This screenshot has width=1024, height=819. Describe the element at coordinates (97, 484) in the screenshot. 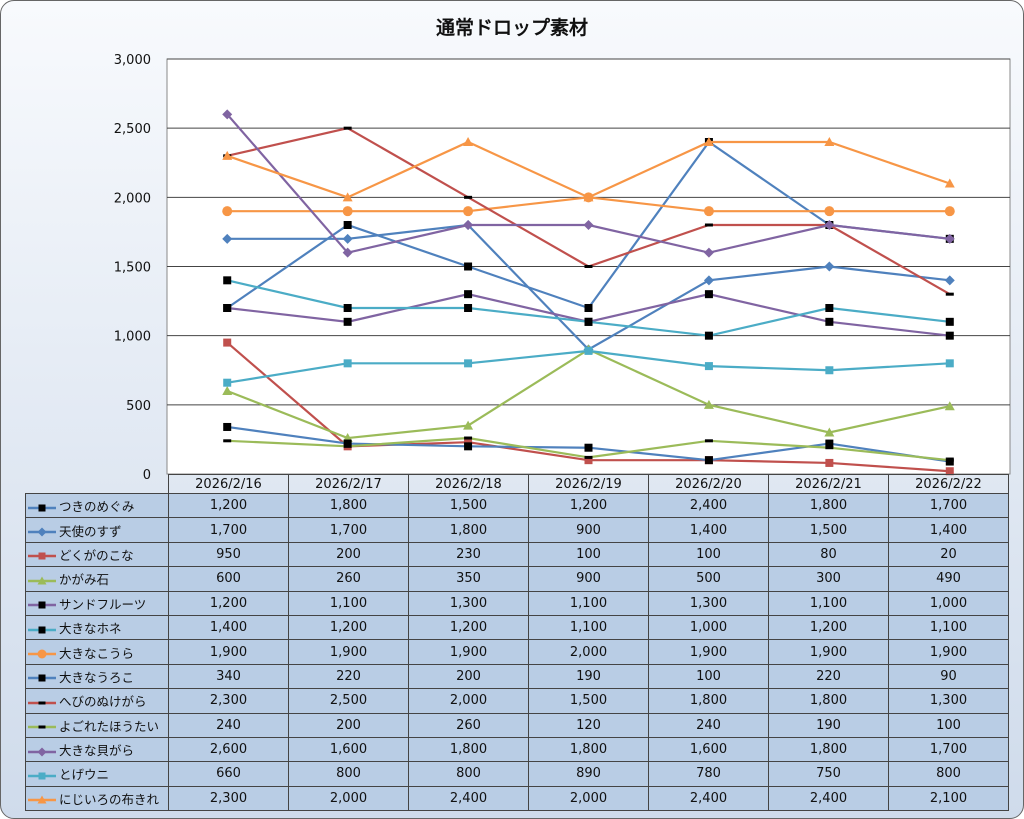

I see `table-corner` at that location.